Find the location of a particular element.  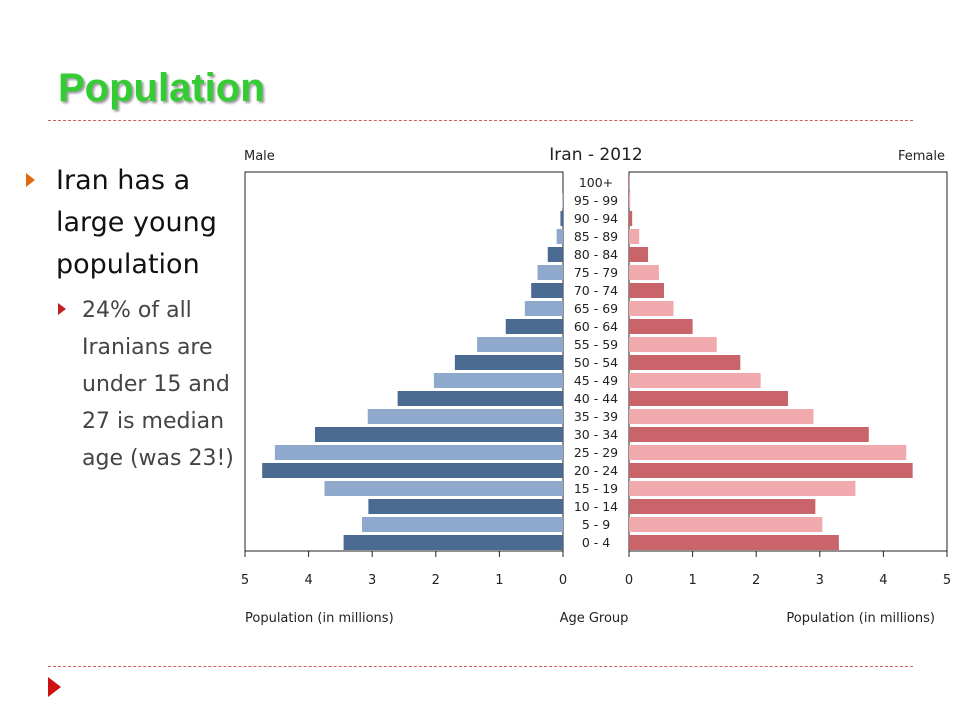

female-axis-tick-label: 3 is located at coordinates (820, 580).